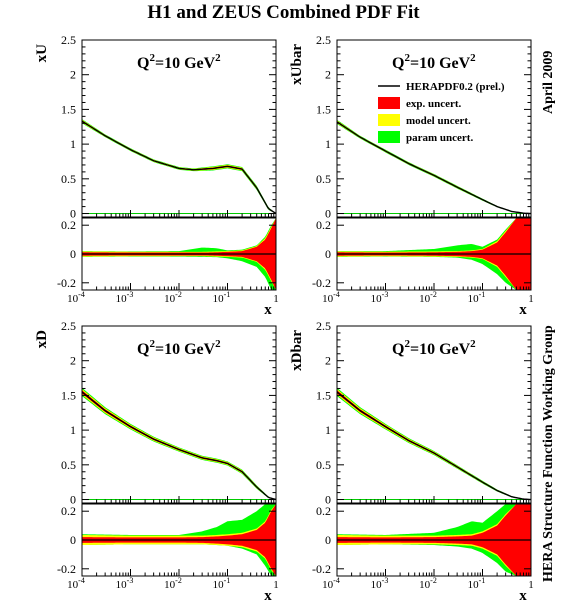 This screenshot has height=616, width=567. I want to click on legend-item: HERAPDF0.2 (prel.), so click(441, 87).